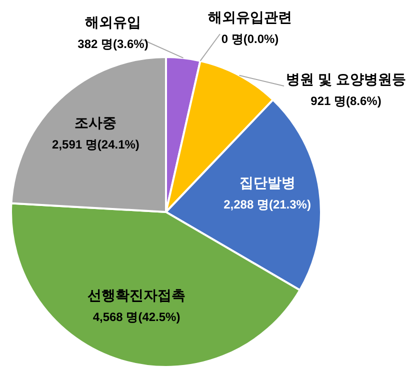  I want to click on slice-label: 조사중, so click(95, 122).